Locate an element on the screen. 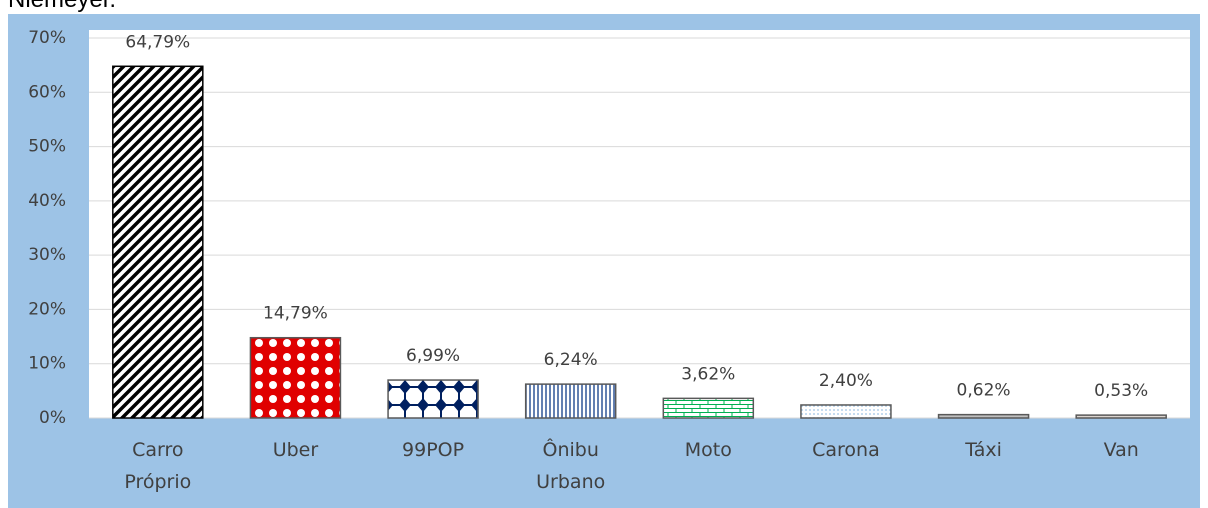  data-label: 6,24% is located at coordinates (571, 360).